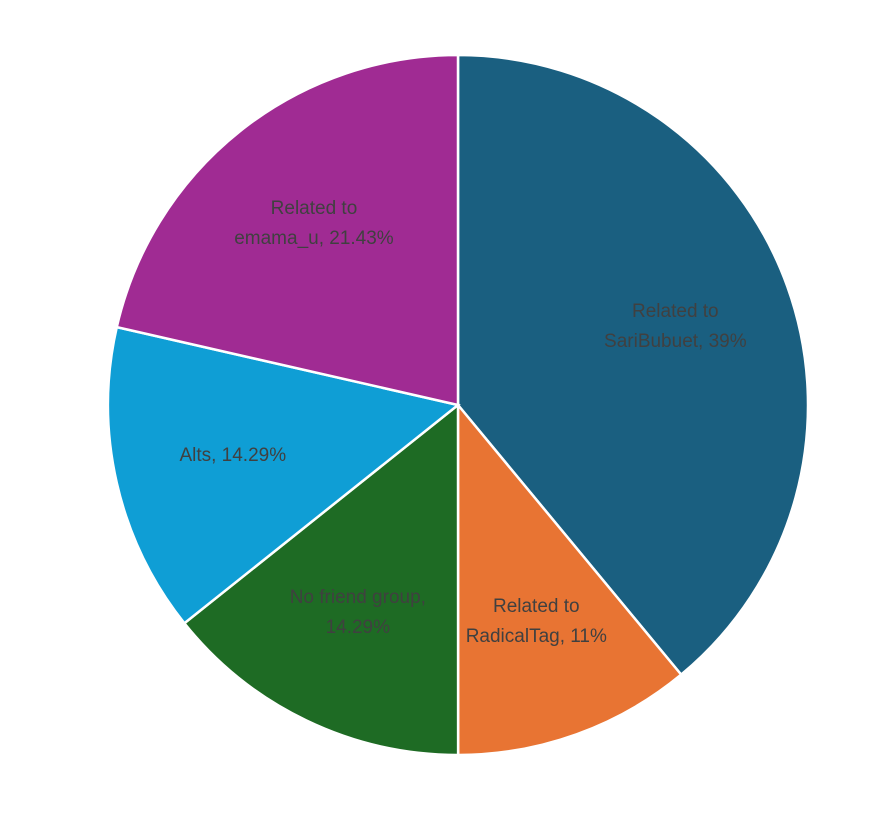 This screenshot has width=894, height=830. What do you see at coordinates (675, 326) in the screenshot?
I see `data-label: Related to SariBubuet, 39%` at bounding box center [675, 326].